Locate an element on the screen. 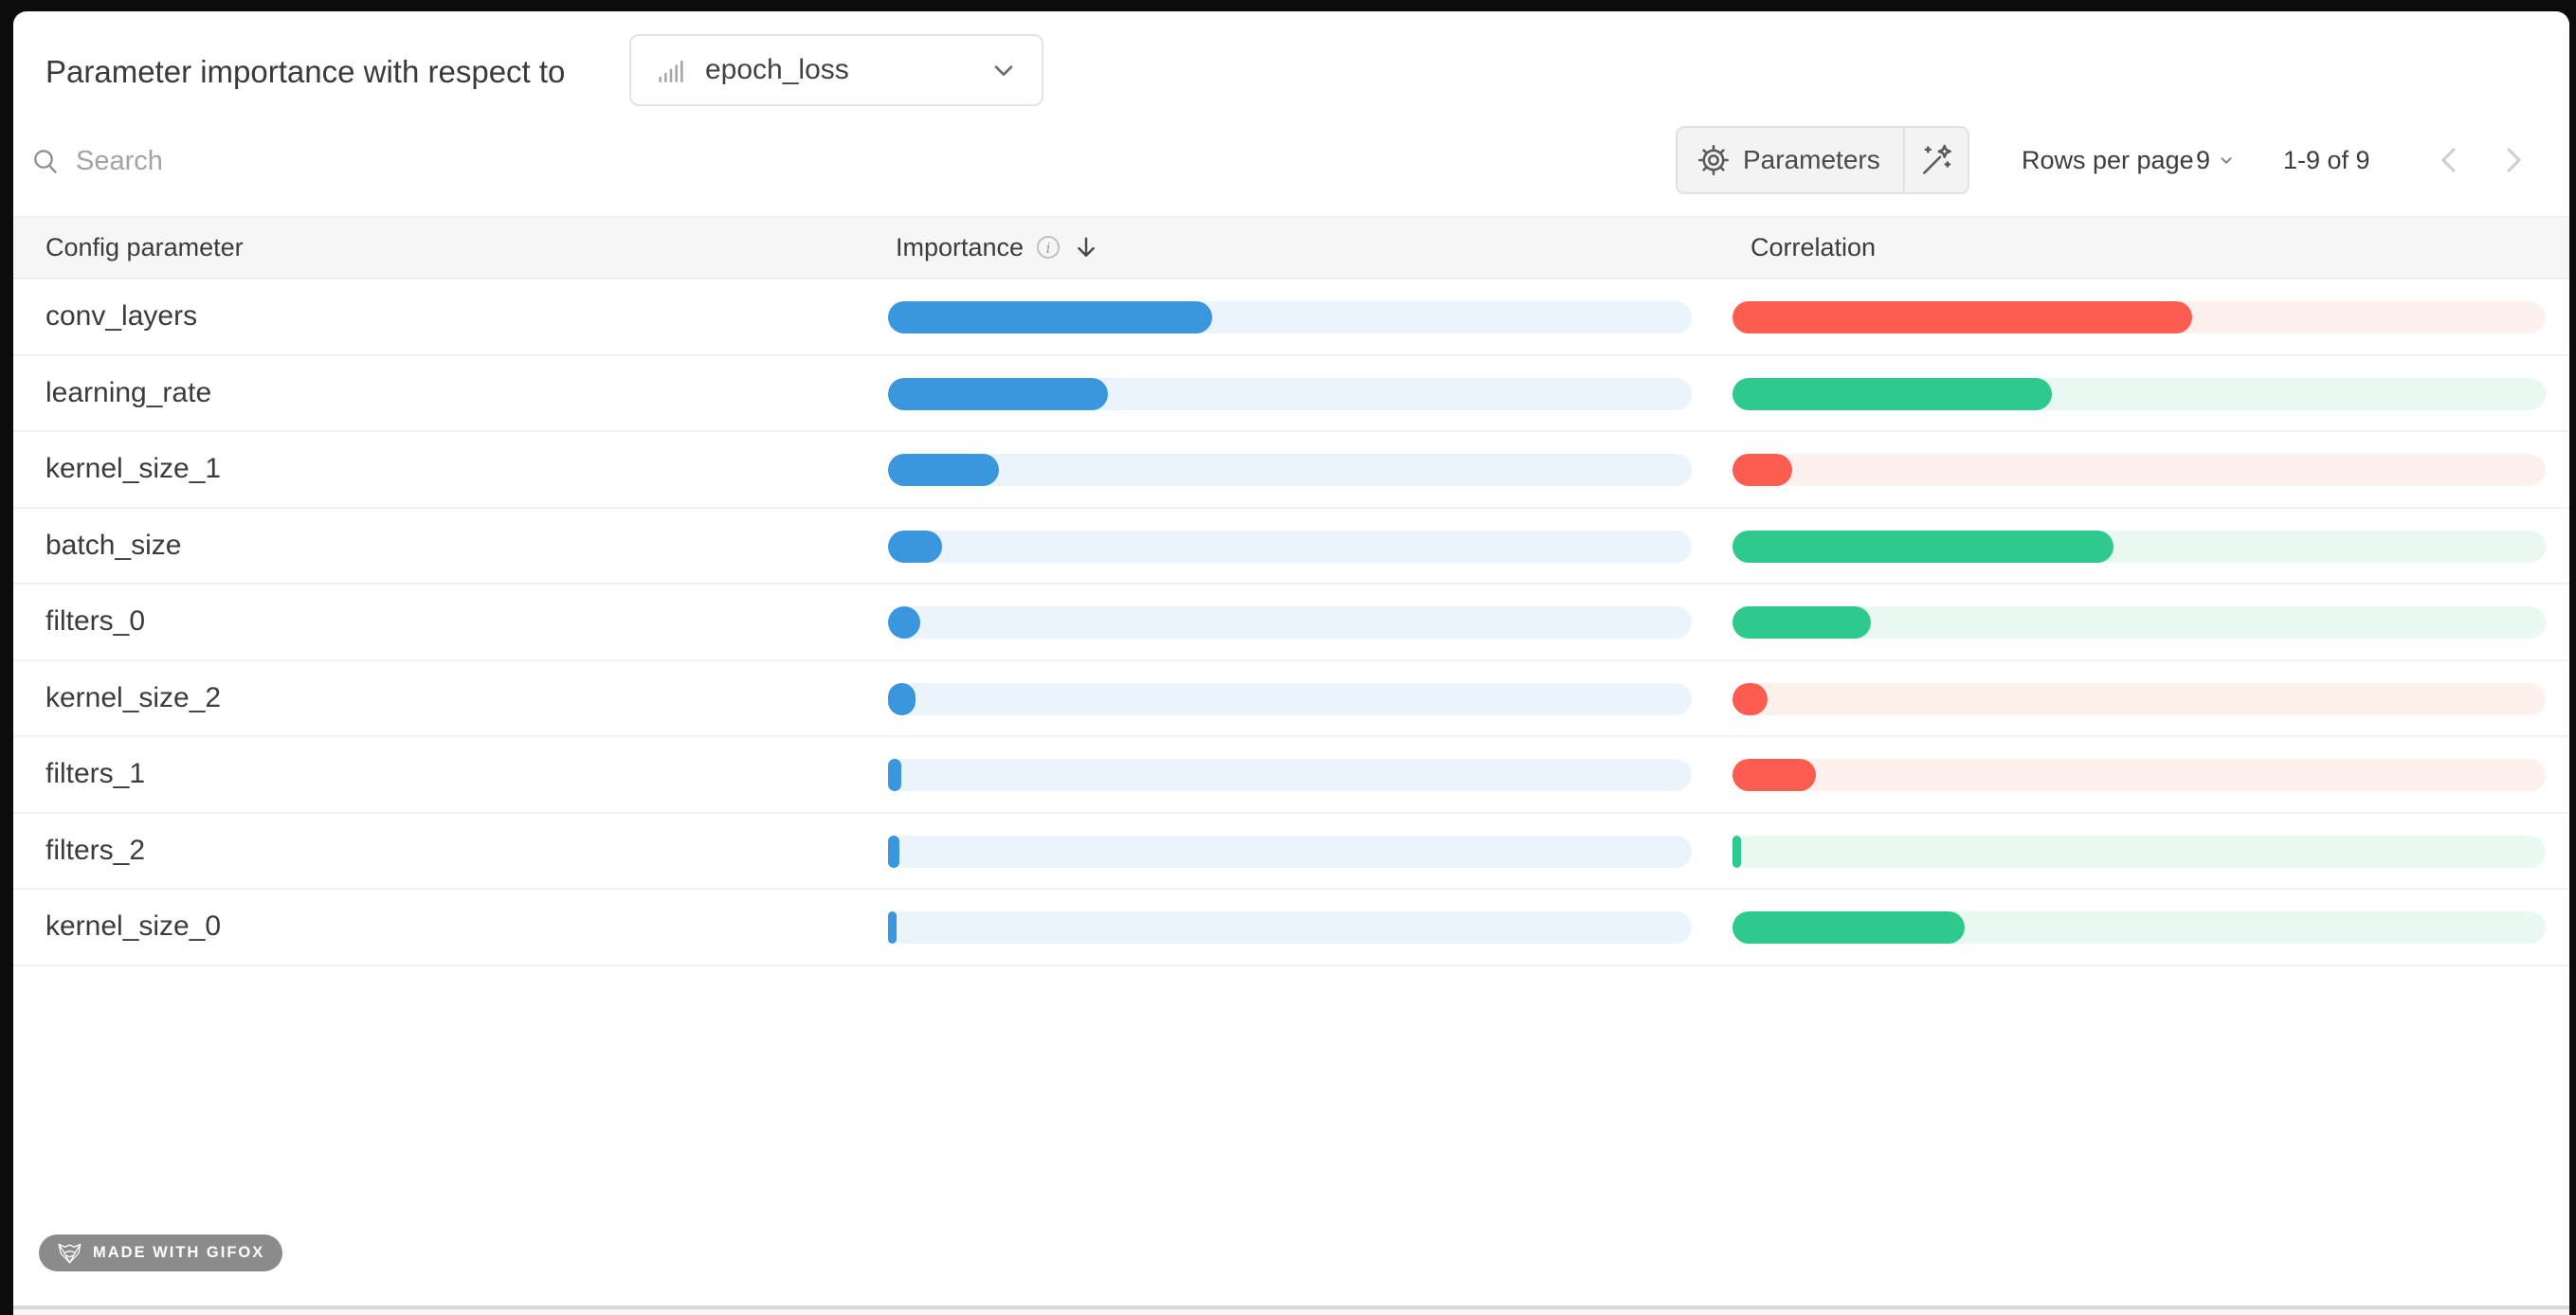  table-row: kernel_size_0 is located at coordinates (1291, 928).